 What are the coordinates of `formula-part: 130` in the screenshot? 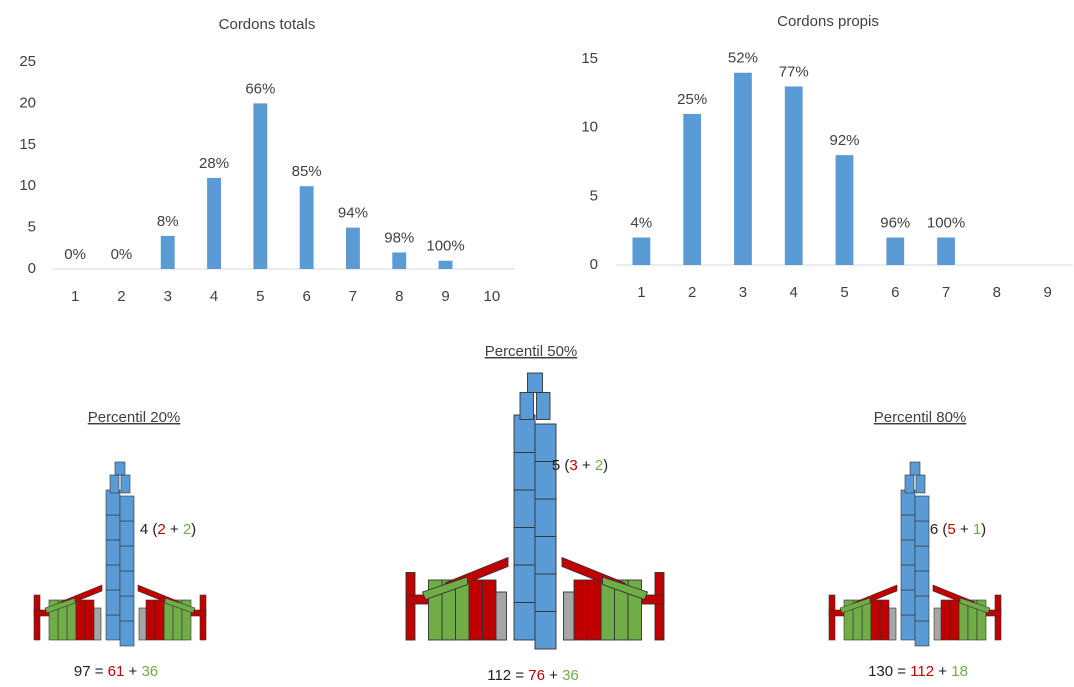 It's located at (880, 671).